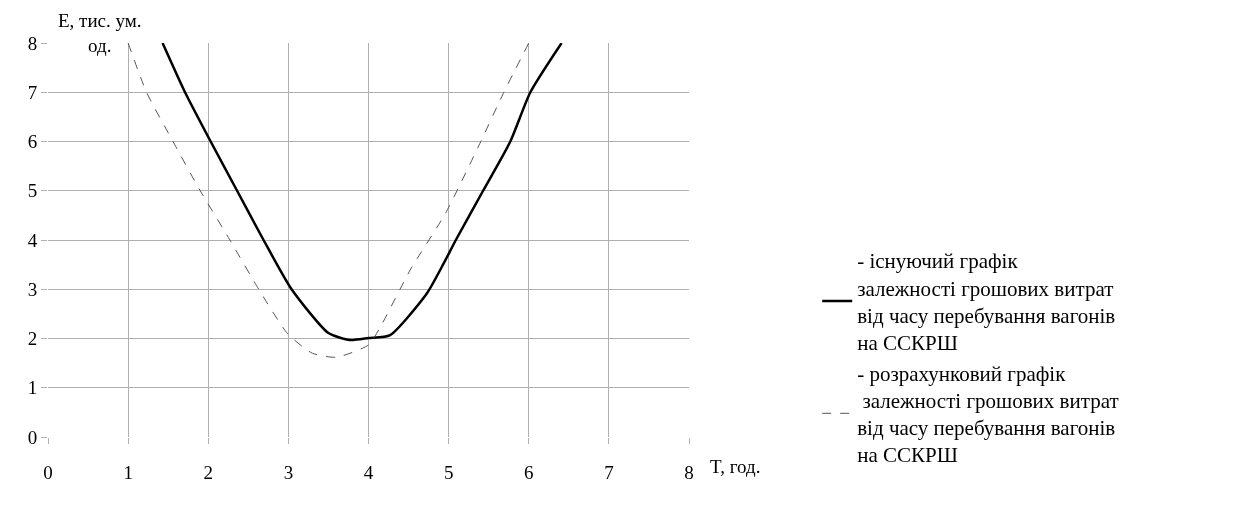 This screenshot has height=507, width=1254. Describe the element at coordinates (32, 388) in the screenshot. I see `y-tick-label: 1` at that location.